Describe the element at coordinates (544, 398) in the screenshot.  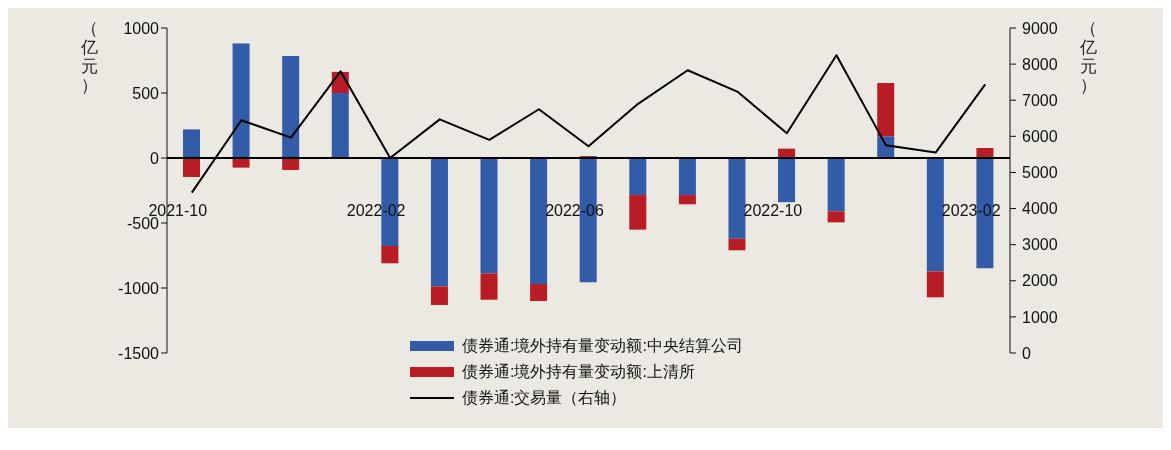
I see `legend-label: 债券通:交易量（右轴）` at that location.